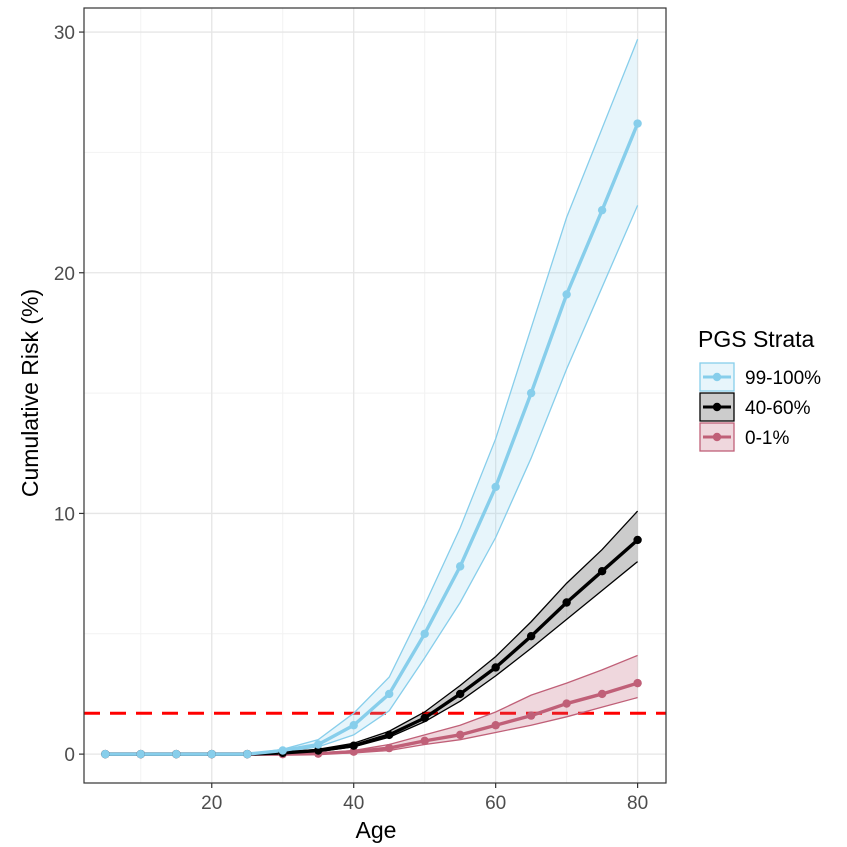 The height and width of the screenshot is (847, 847). I want to click on x-axis-title: Age, so click(376, 830).